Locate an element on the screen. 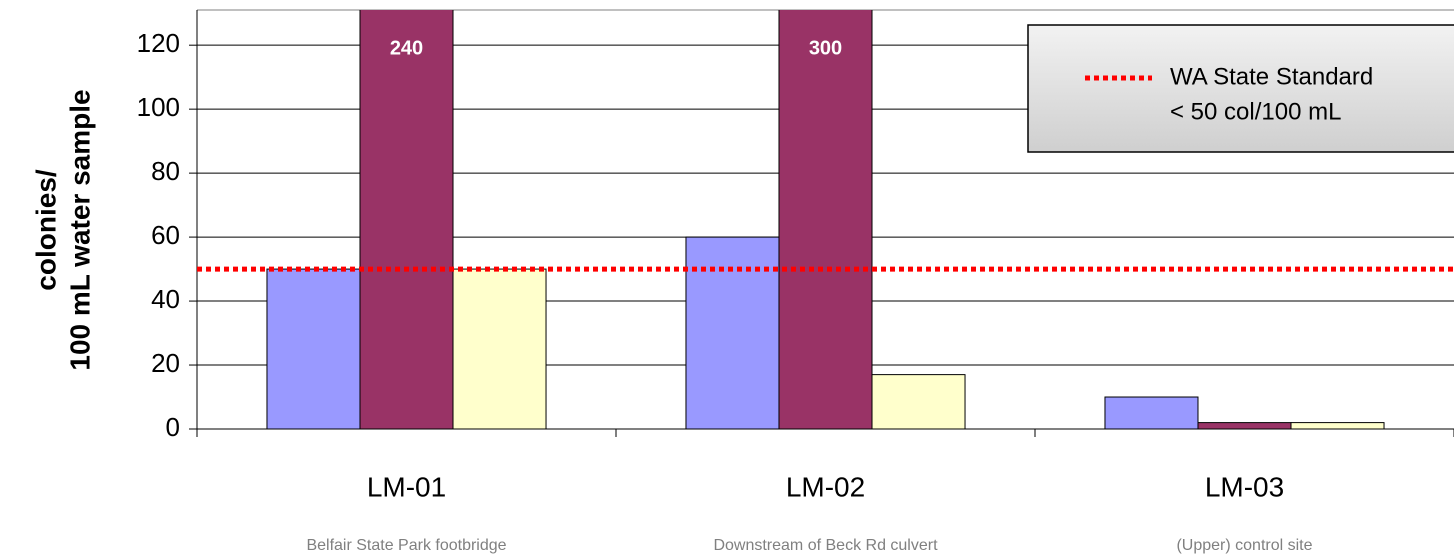 Image resolution: width=1454 pixels, height=560 pixels. legend-box is located at coordinates (1240, 88).